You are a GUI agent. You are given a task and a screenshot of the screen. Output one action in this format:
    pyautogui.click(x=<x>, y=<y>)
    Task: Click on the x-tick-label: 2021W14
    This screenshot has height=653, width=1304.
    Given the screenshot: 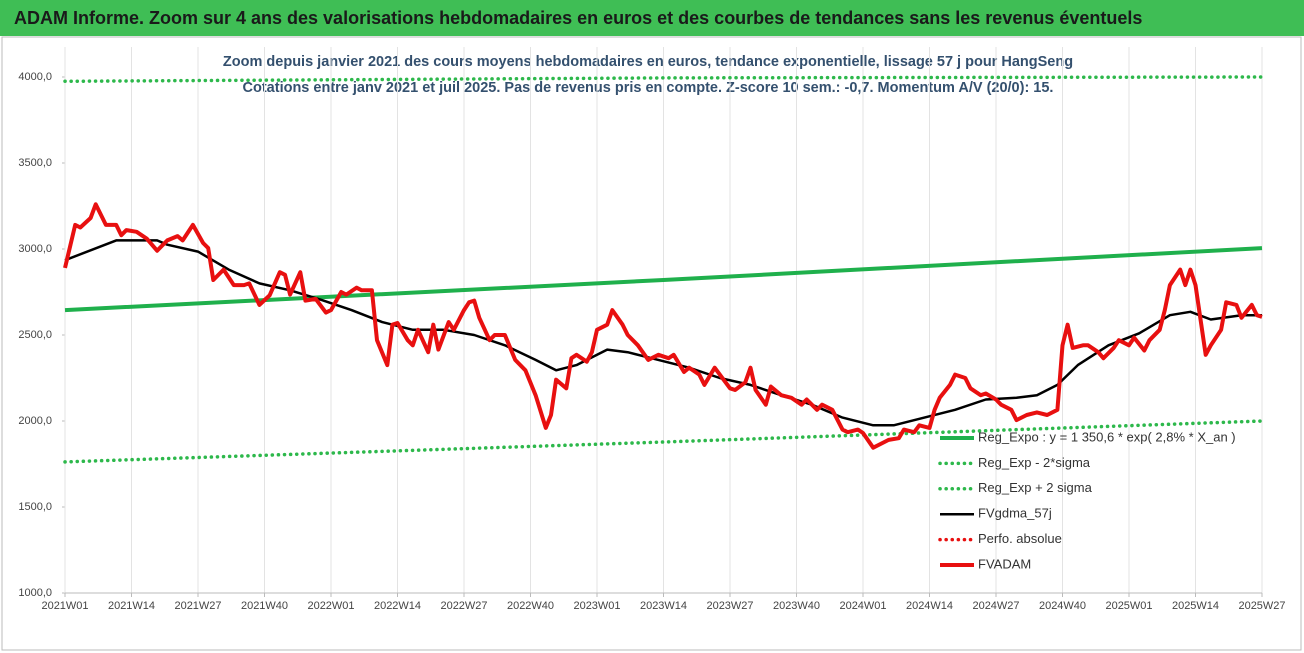 What is the action you would take?
    pyautogui.click(x=131, y=606)
    